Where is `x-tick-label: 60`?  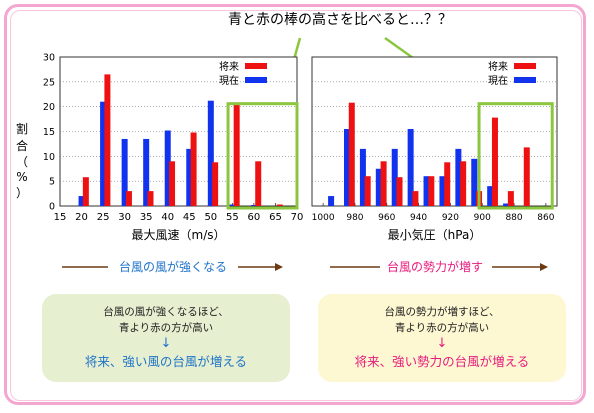
x-tick-label: 60 is located at coordinates (254, 217).